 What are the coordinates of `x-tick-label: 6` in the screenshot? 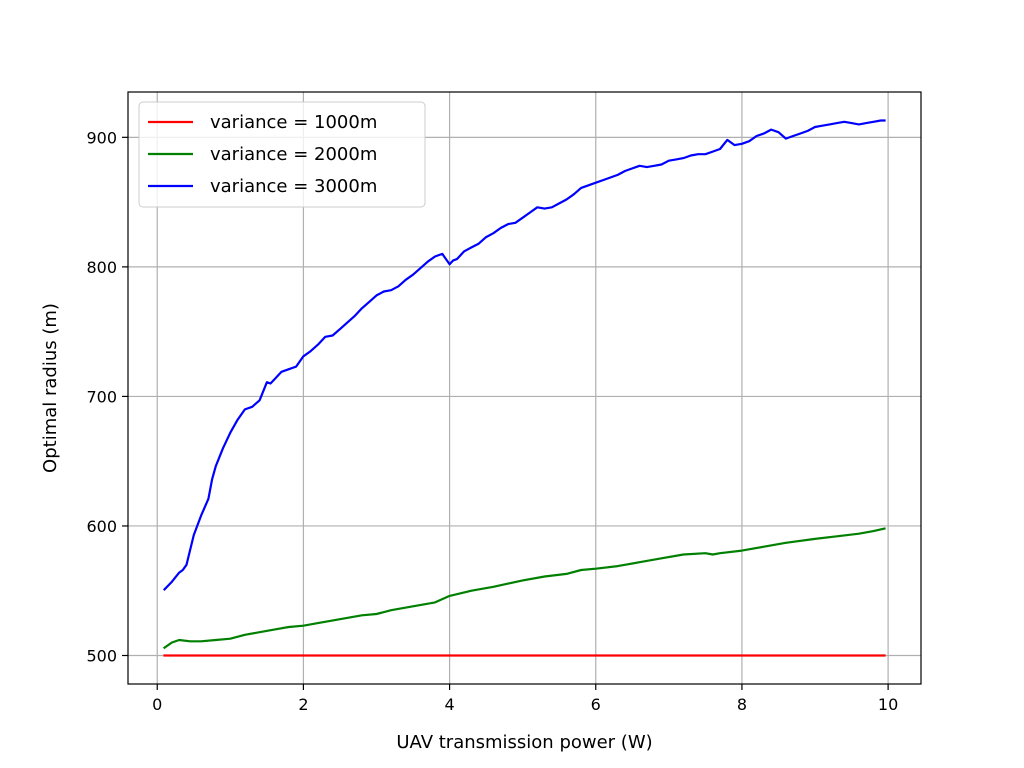 It's located at (596, 704).